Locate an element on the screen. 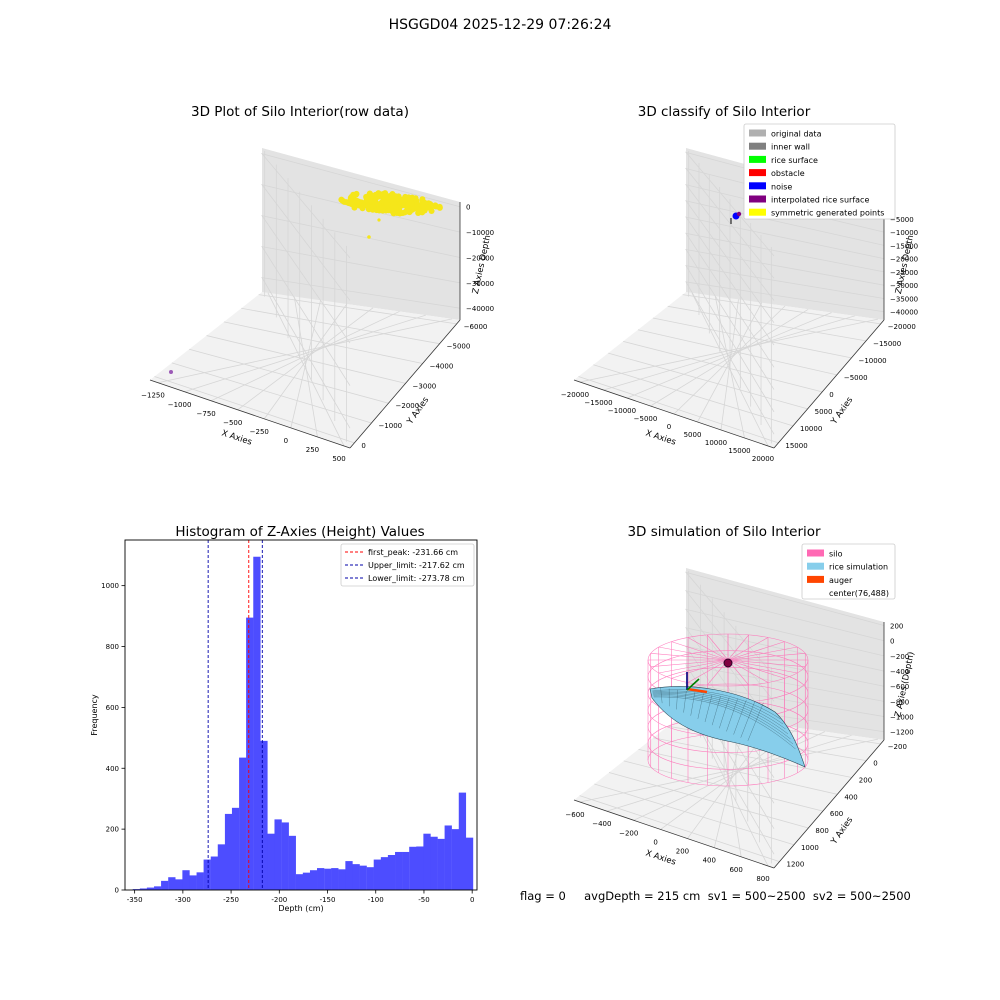 The height and width of the screenshot is (1000, 1000). legend-label: first_peak: -231.66 cm is located at coordinates (413, 552).